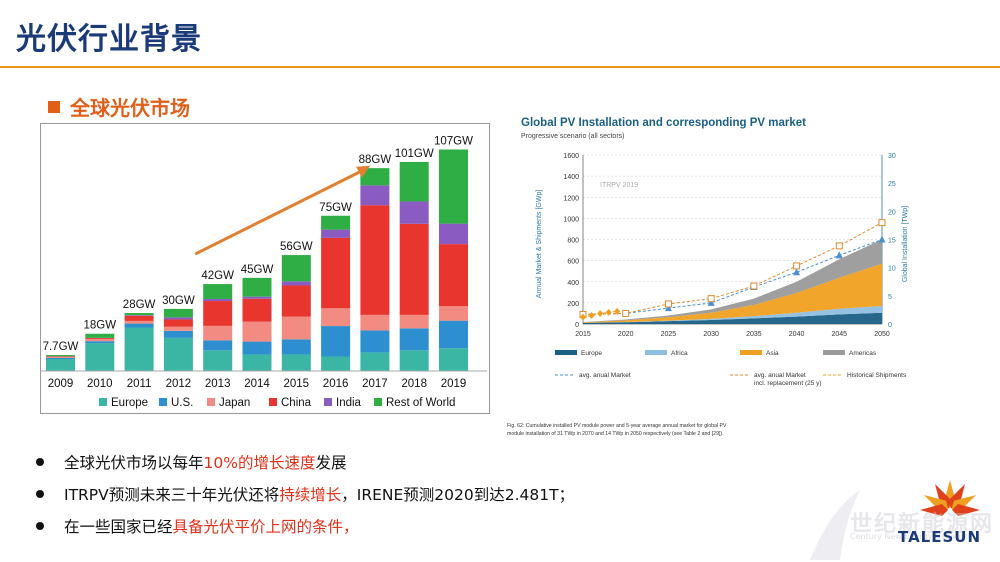 The width and height of the screenshot is (1000, 562). What do you see at coordinates (863, 353) in the screenshot?
I see `legend-label: Americas` at bounding box center [863, 353].